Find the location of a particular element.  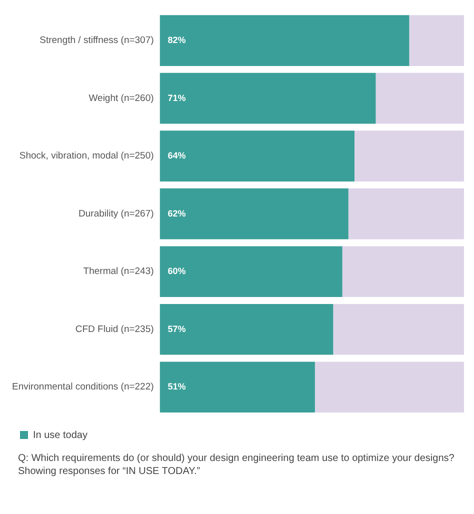

text: Q: Which requirements do (or should) your design engineering team use to optimize your designs? Showing responses for “IN USE TODAY.” is located at coordinates (237, 465).